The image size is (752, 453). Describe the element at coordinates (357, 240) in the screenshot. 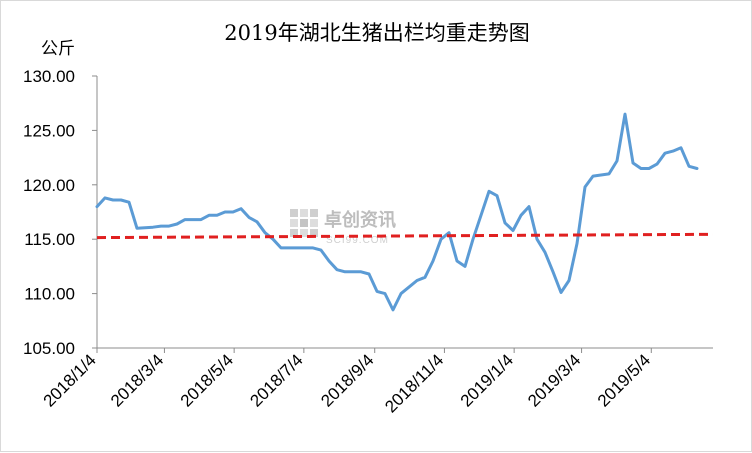

I see `watermark-subtext: SCI99.COM` at that location.